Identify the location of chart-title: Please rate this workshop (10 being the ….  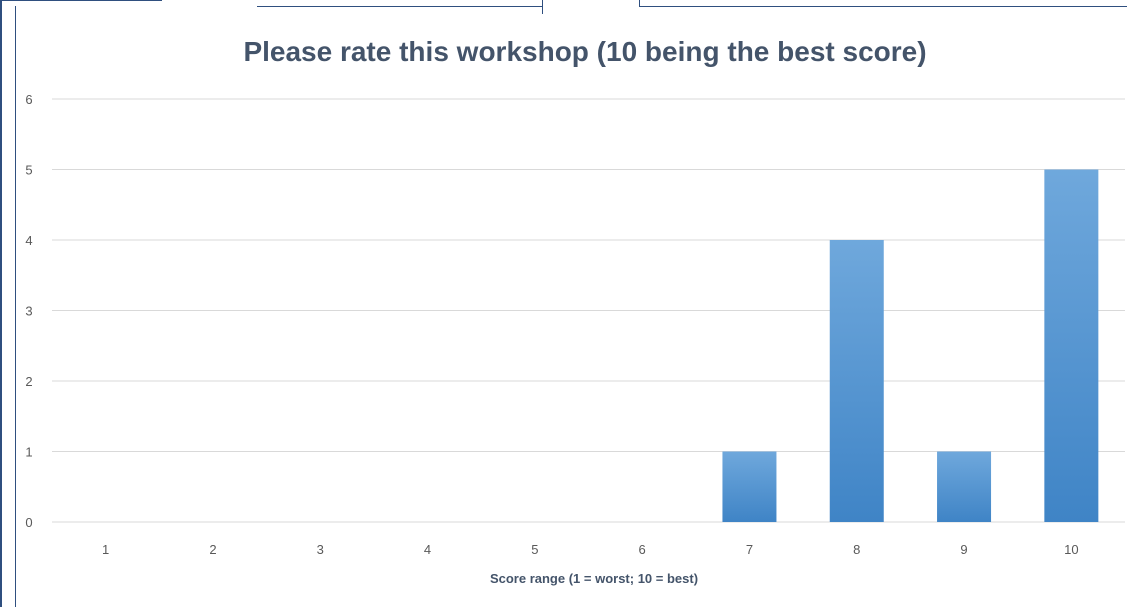
(584, 51).